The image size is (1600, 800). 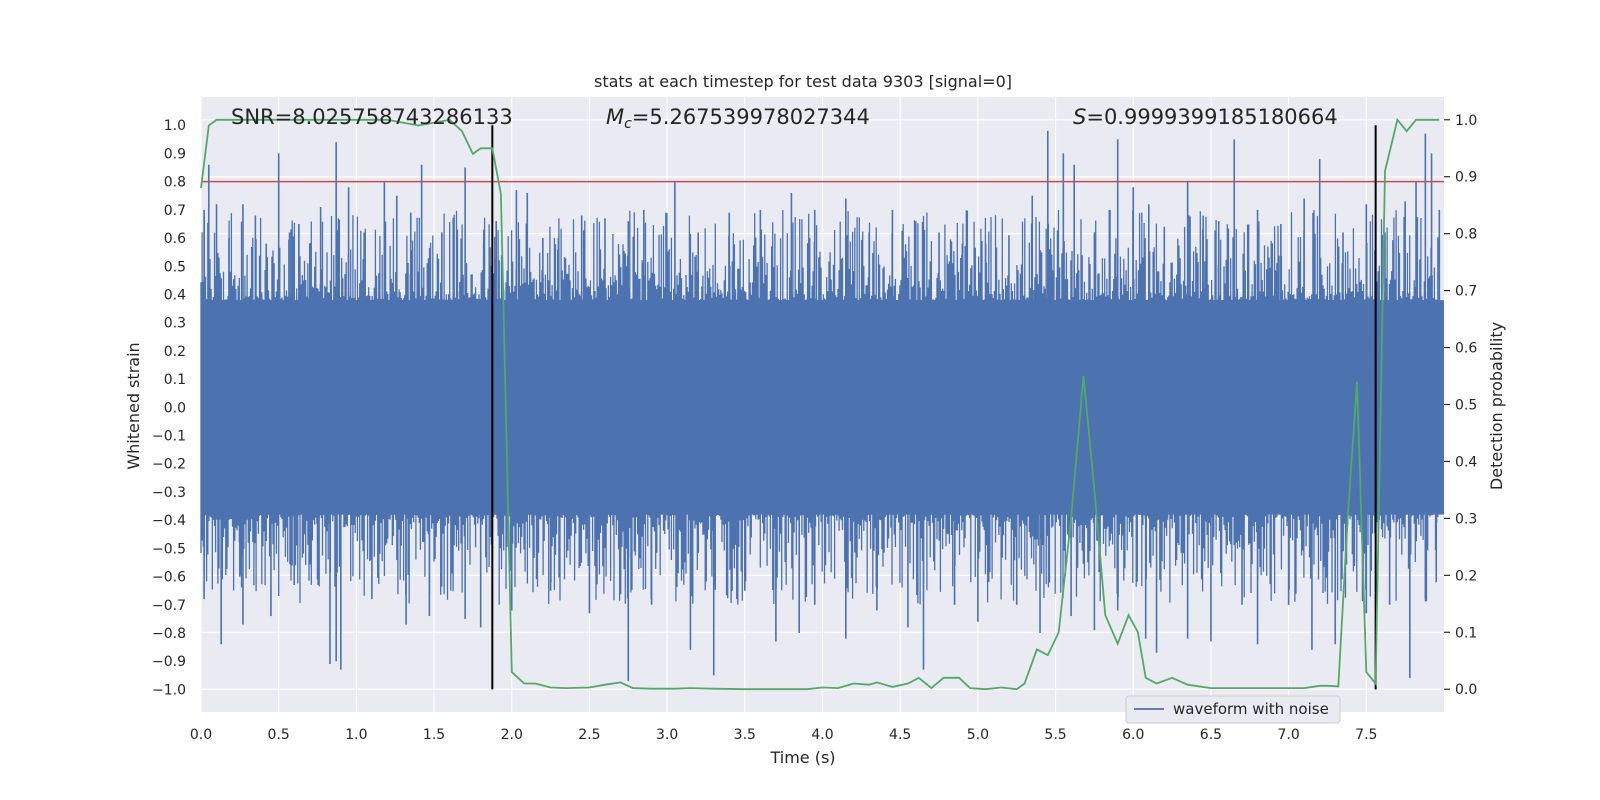 What do you see at coordinates (169, 521) in the screenshot?
I see `y-tick-label: −0.4` at bounding box center [169, 521].